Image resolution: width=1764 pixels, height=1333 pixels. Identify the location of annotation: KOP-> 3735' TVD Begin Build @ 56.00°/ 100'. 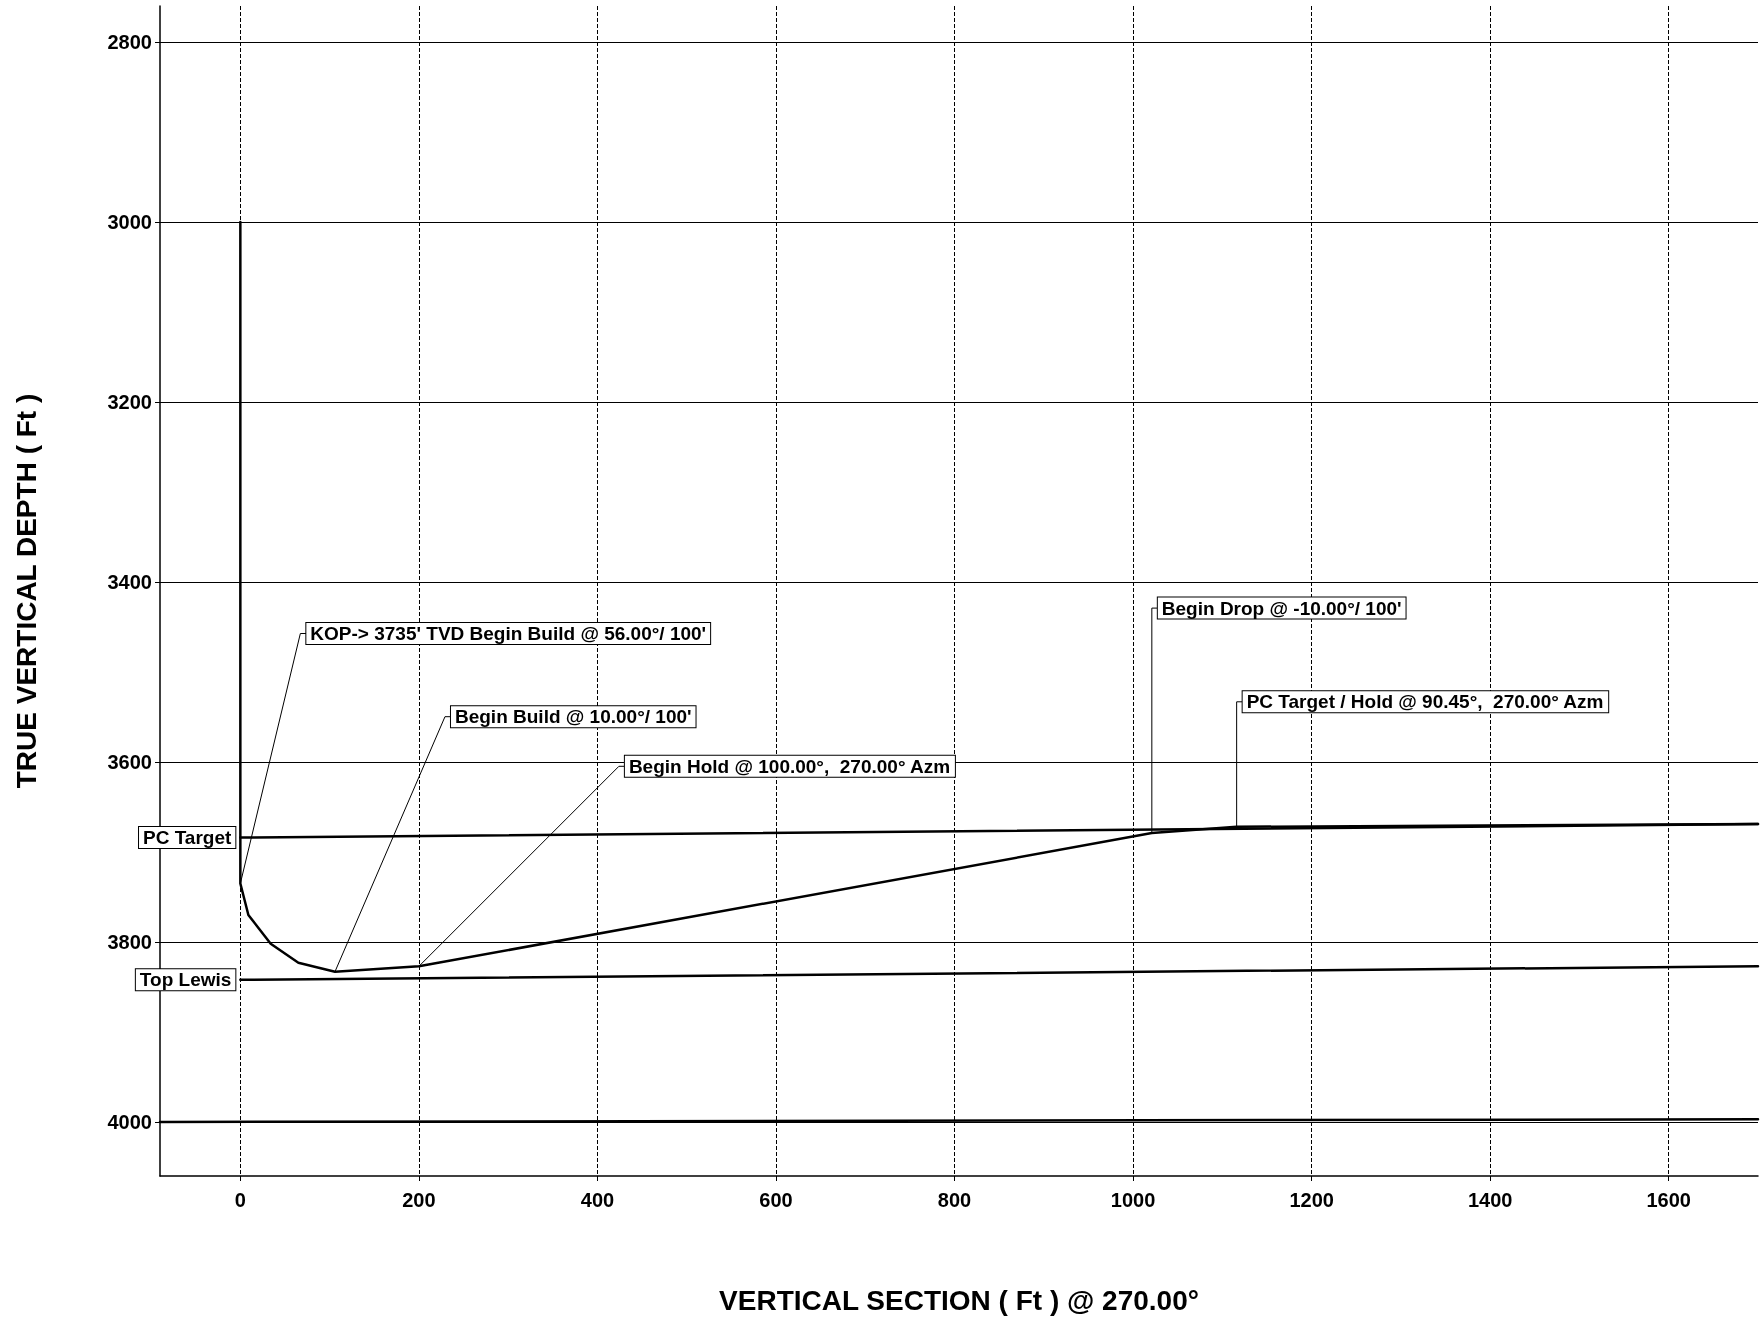
(508, 633).